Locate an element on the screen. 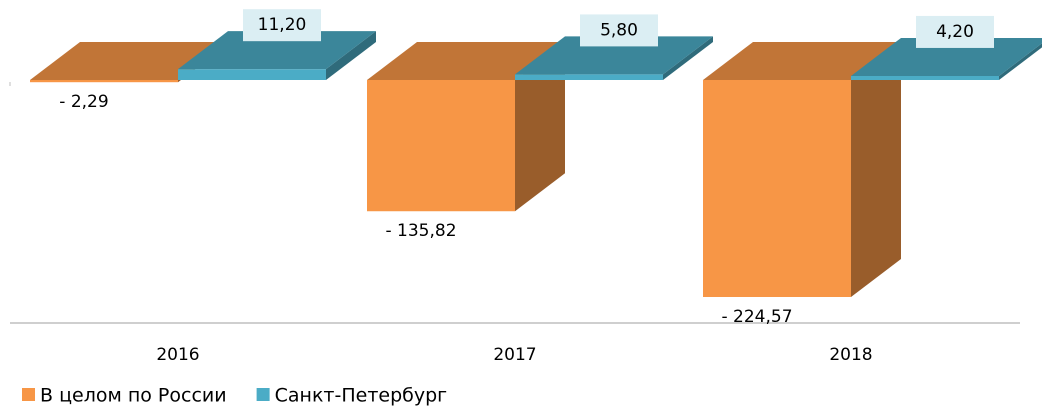 This screenshot has width=1042, height=407. legend-label: В целом по России is located at coordinates (133, 396).